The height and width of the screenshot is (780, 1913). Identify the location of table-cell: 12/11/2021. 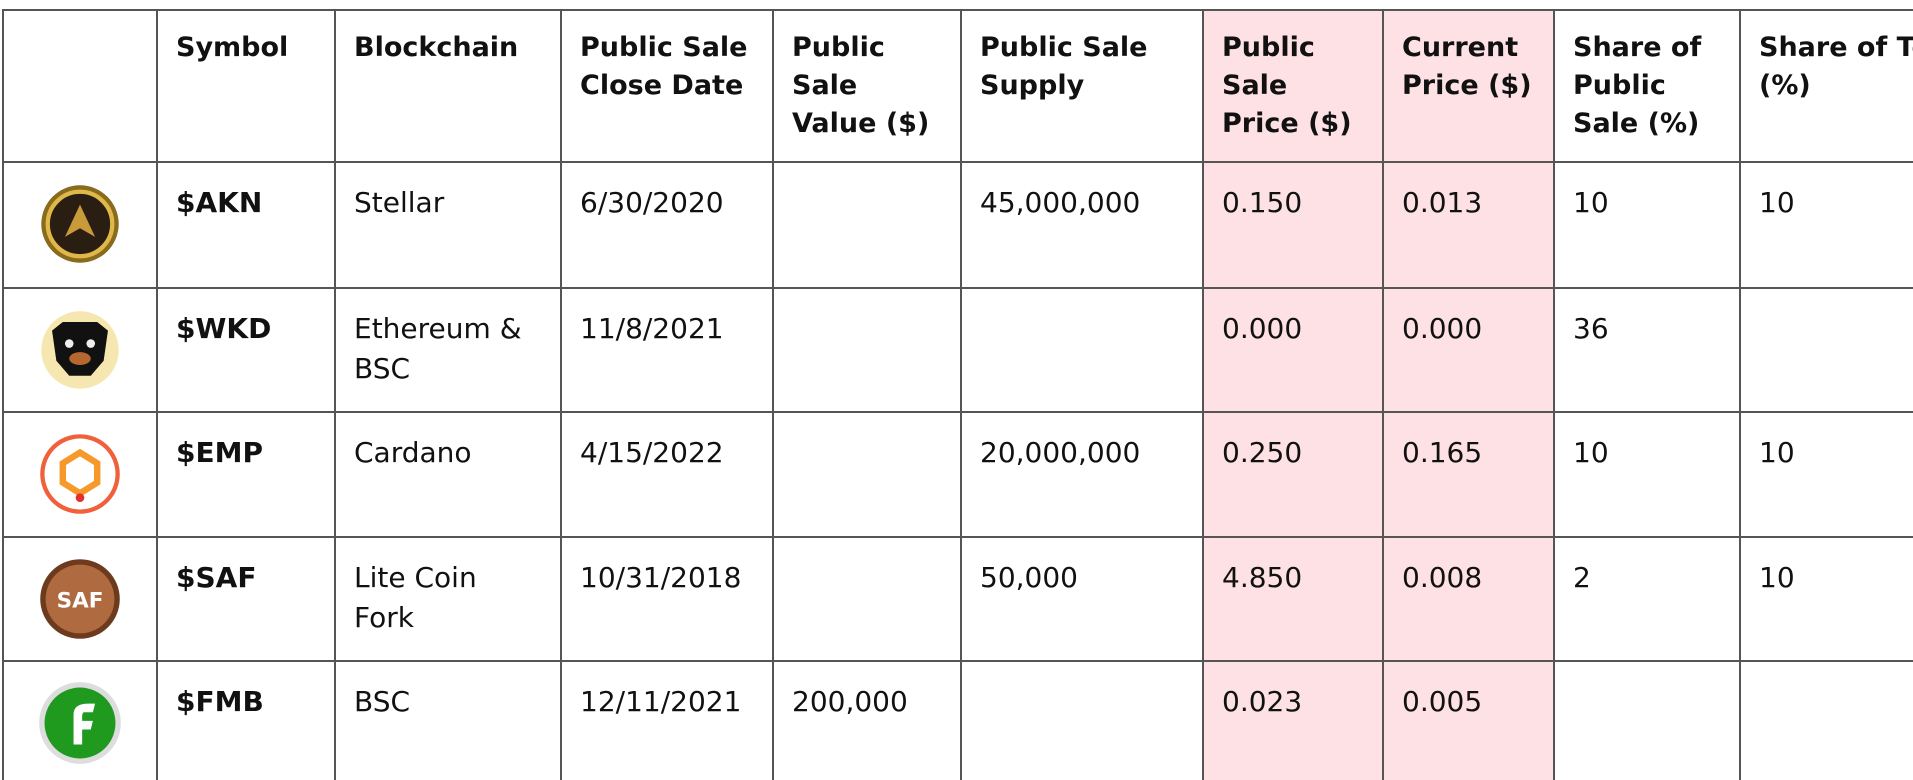
(667, 720).